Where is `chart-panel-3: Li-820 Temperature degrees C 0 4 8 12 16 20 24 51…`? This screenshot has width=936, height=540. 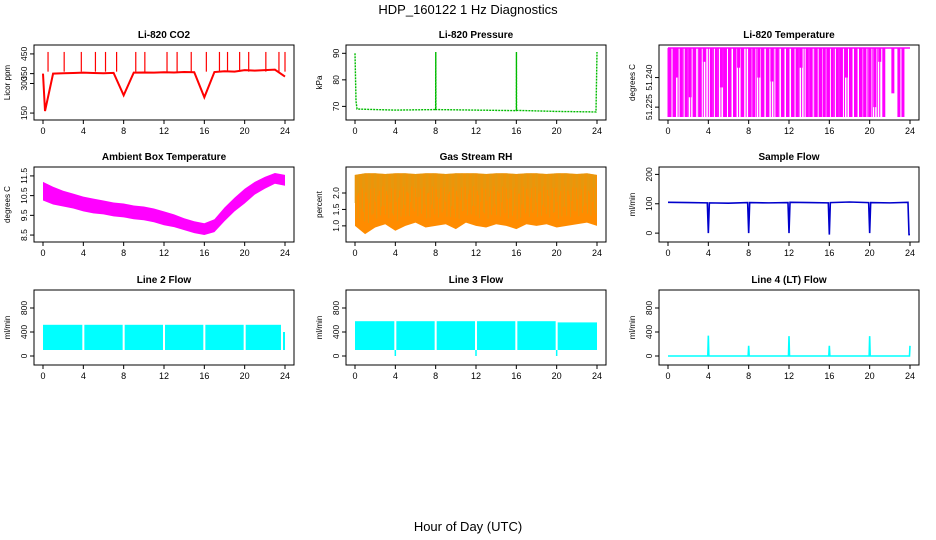
chart-panel-3: Li-820 Temperature degrees C 0 4 8 12 16 20 24 51… is located at coordinates (774, 83).